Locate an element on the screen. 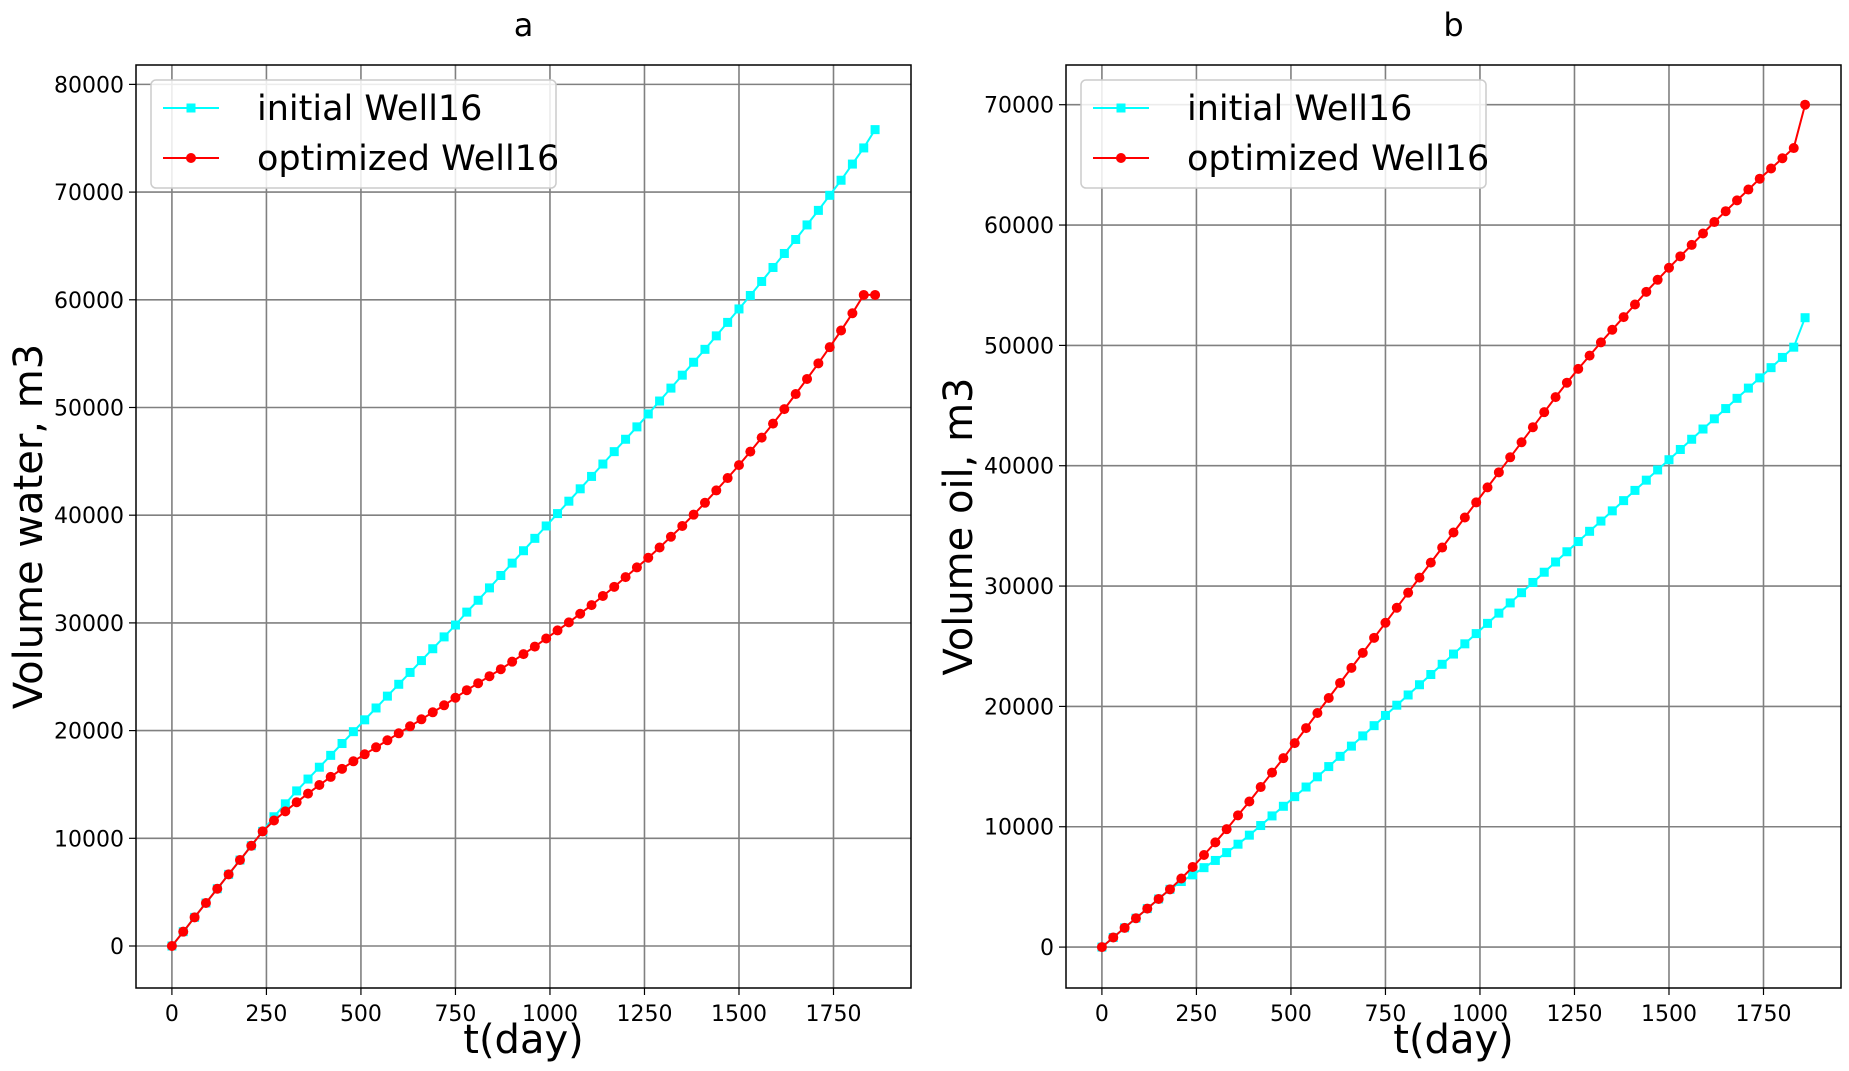 The image size is (1849, 1071). chart-title: b is located at coordinates (1453, 25).